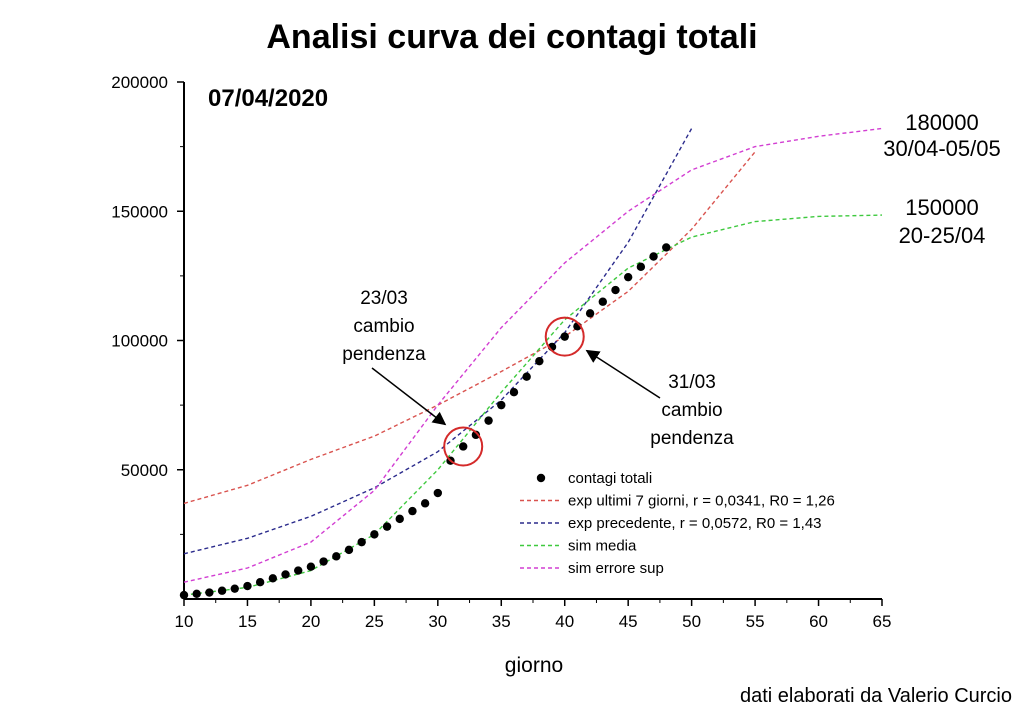 The height and width of the screenshot is (718, 1024). Describe the element at coordinates (941, 207) in the screenshot. I see `projection-lower-value: 150000` at that location.